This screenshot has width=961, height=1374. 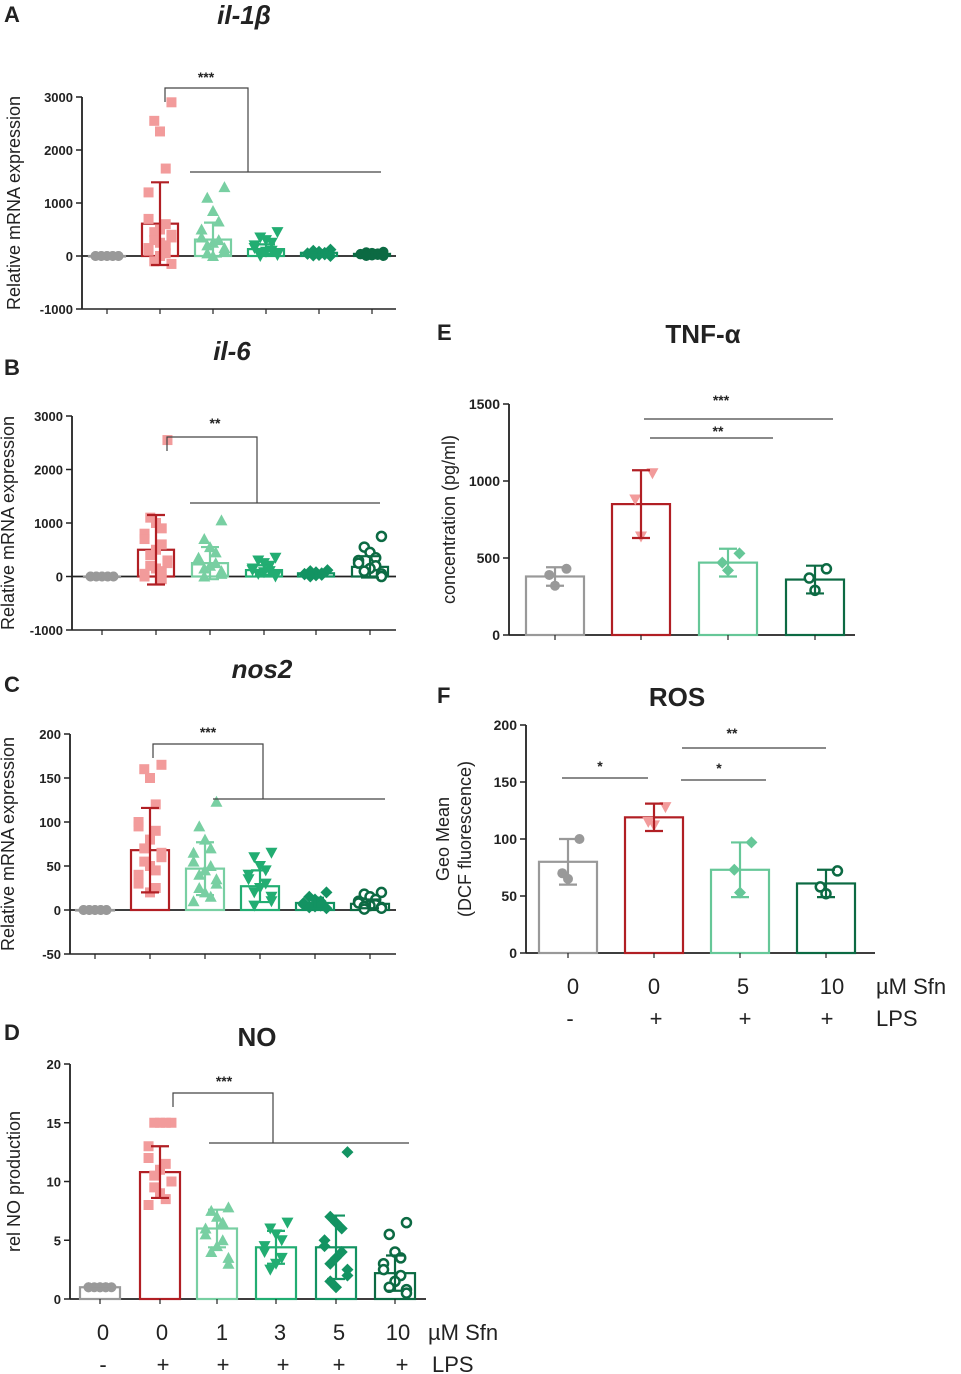 What do you see at coordinates (58, 97) in the screenshot?
I see `y-tick-label-a-4: 3000` at bounding box center [58, 97].